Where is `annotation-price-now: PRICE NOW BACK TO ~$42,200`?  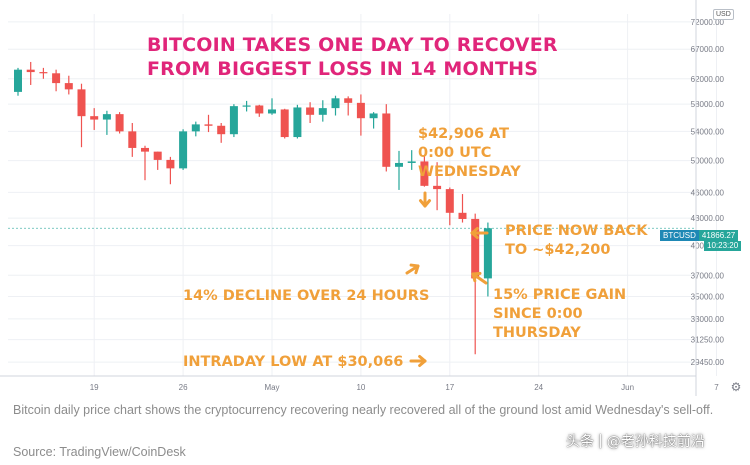
annotation-price-now: PRICE NOW BACK TO ~$42,200 is located at coordinates (576, 241).